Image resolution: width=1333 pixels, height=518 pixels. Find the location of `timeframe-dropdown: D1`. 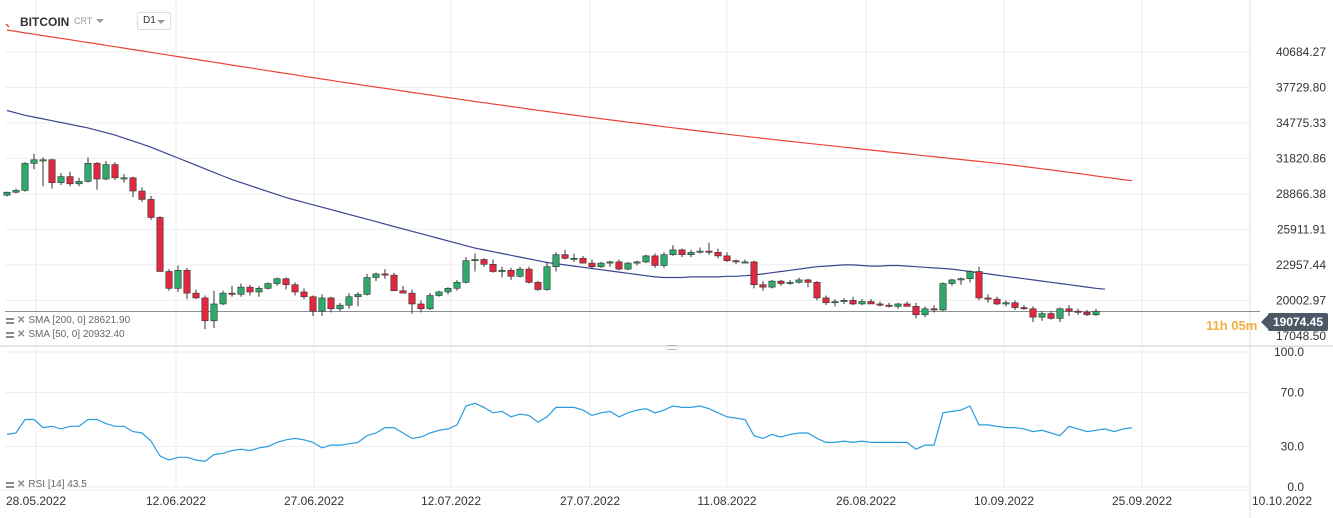

timeframe-dropdown: D1 is located at coordinates (154, 21).